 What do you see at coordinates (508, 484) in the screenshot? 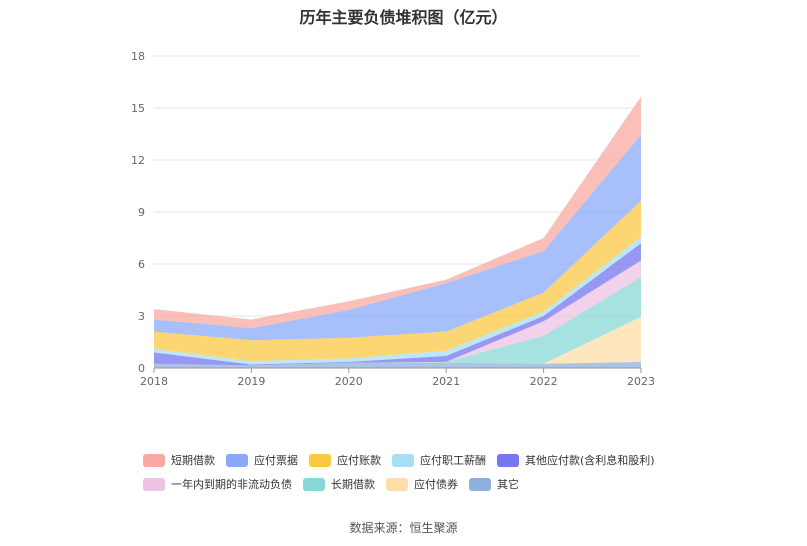
I see `legend-label: 其它` at bounding box center [508, 484].